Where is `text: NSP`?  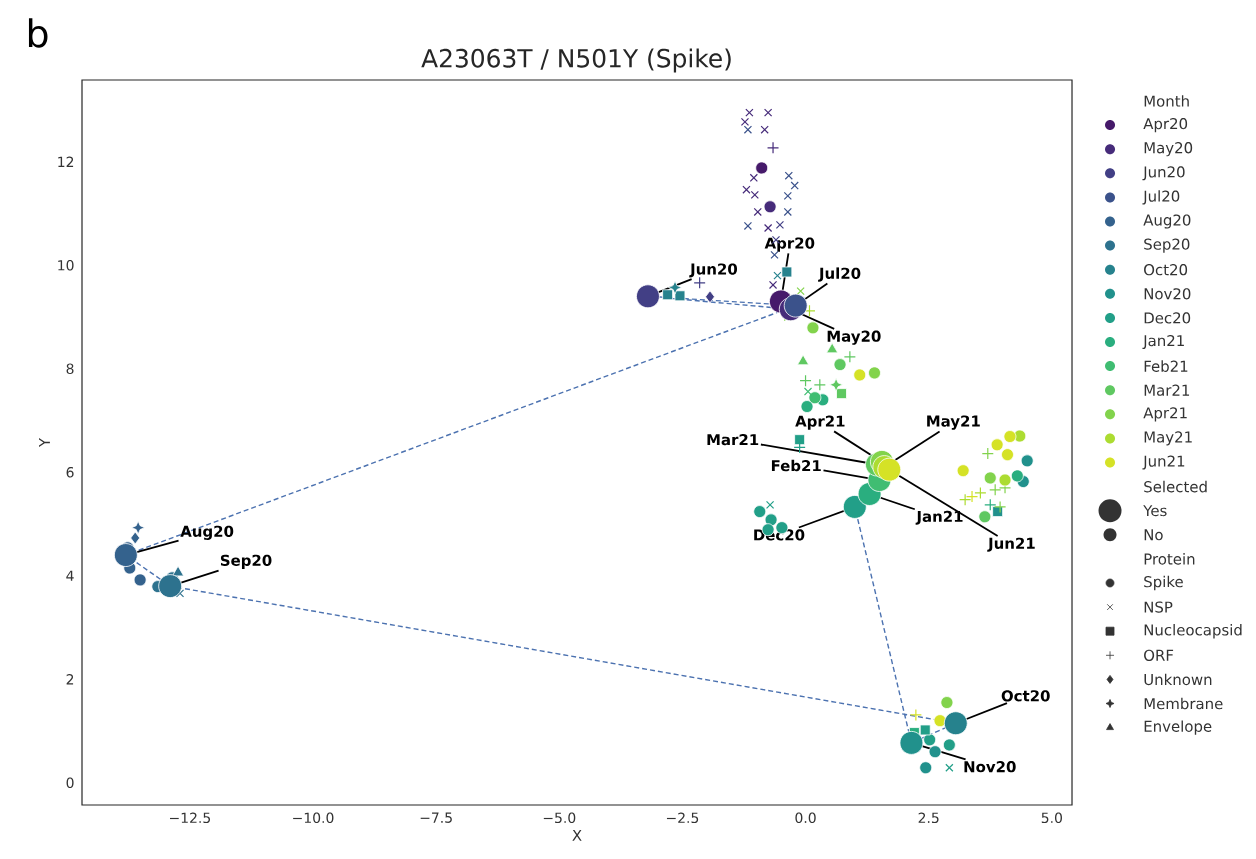
text: NSP is located at coordinates (1158, 607).